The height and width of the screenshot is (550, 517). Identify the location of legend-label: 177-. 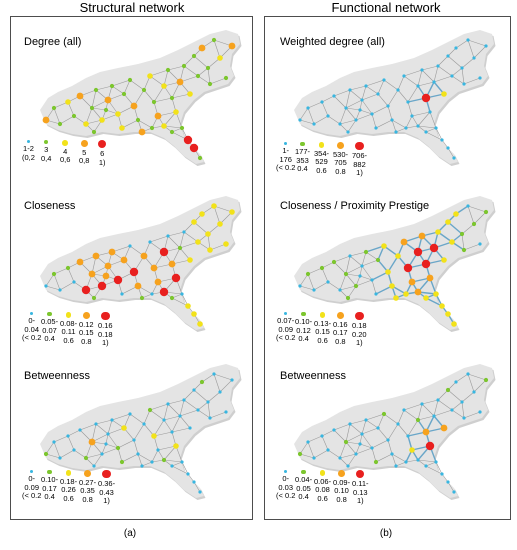
(303, 152).